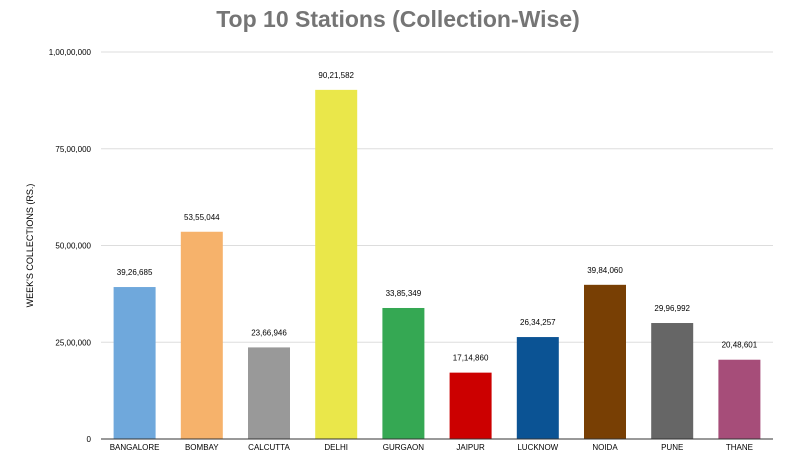 This screenshot has width=796, height=476. I want to click on data-label: 53,55,044, so click(202, 217).